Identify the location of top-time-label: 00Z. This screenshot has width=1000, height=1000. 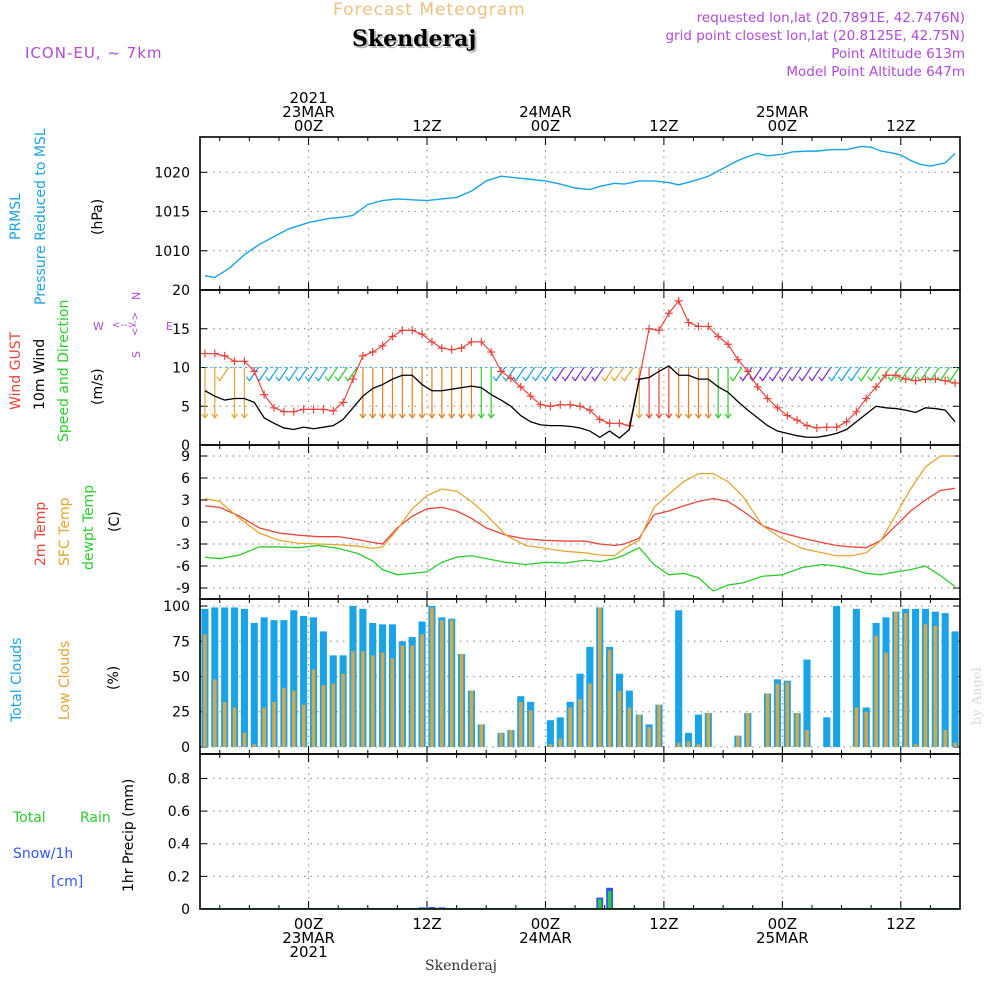
(782, 126).